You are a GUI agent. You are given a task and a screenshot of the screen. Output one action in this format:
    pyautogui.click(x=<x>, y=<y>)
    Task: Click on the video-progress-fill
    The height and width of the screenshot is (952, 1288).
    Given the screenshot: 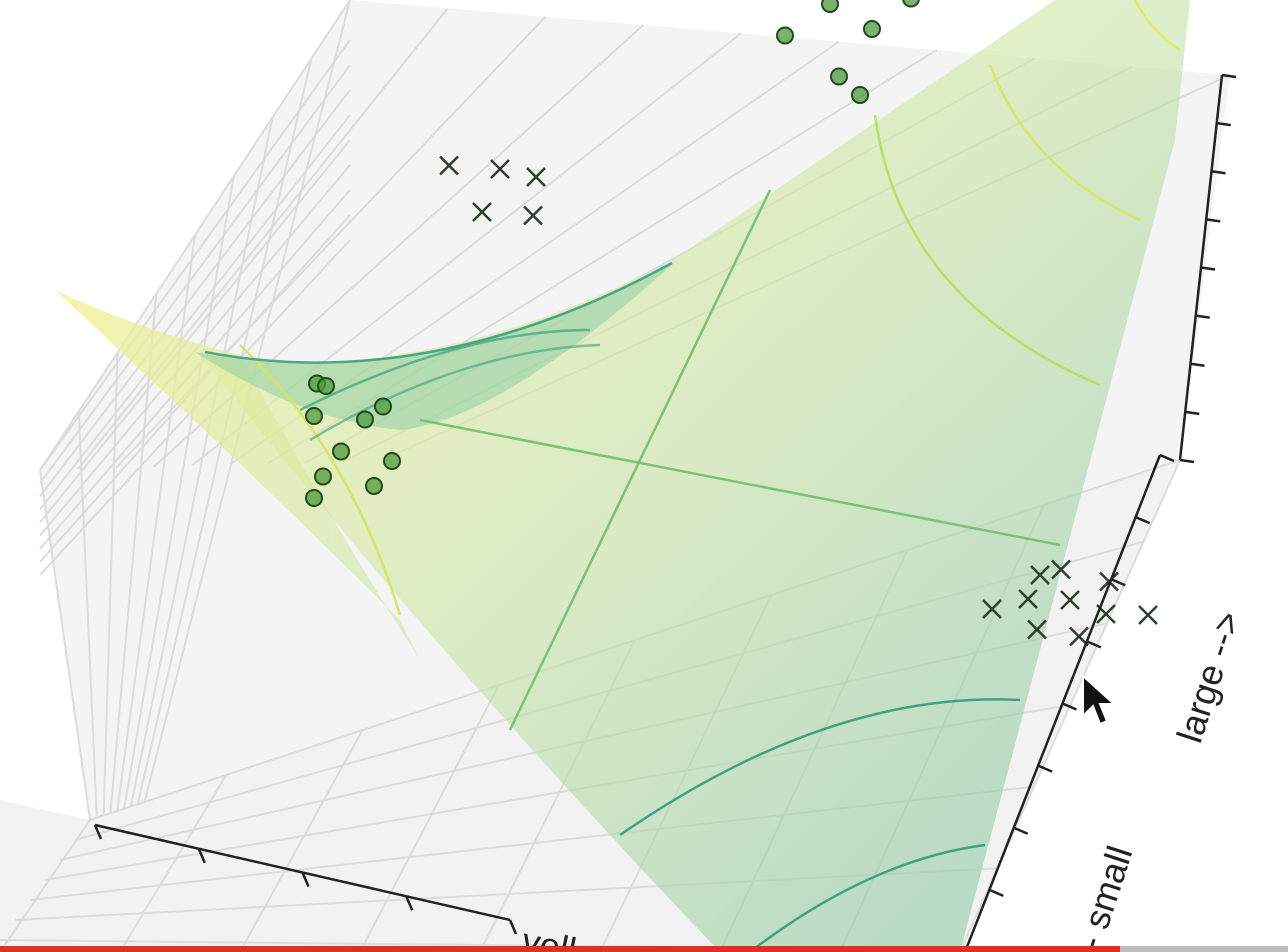 What is the action you would take?
    pyautogui.click(x=560, y=949)
    